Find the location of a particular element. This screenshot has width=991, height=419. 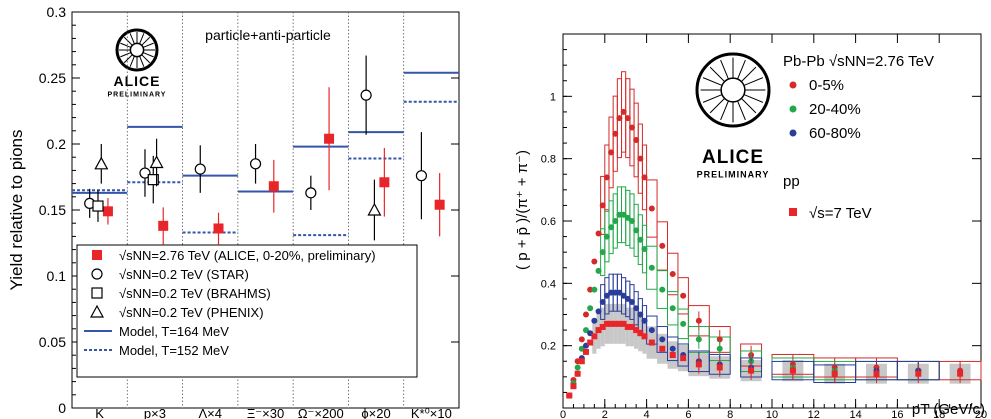

right-legend-label: √s=7 TeV is located at coordinates (840, 213).